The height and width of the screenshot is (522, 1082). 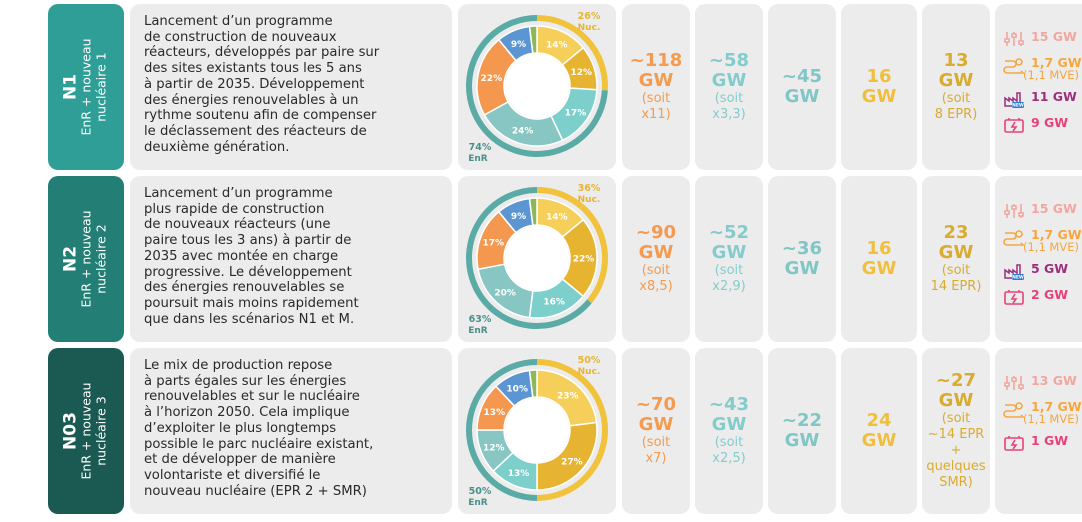 I want to click on scenario-label: N03 EnR + nouveau nucléaire 3, so click(x=86, y=431).